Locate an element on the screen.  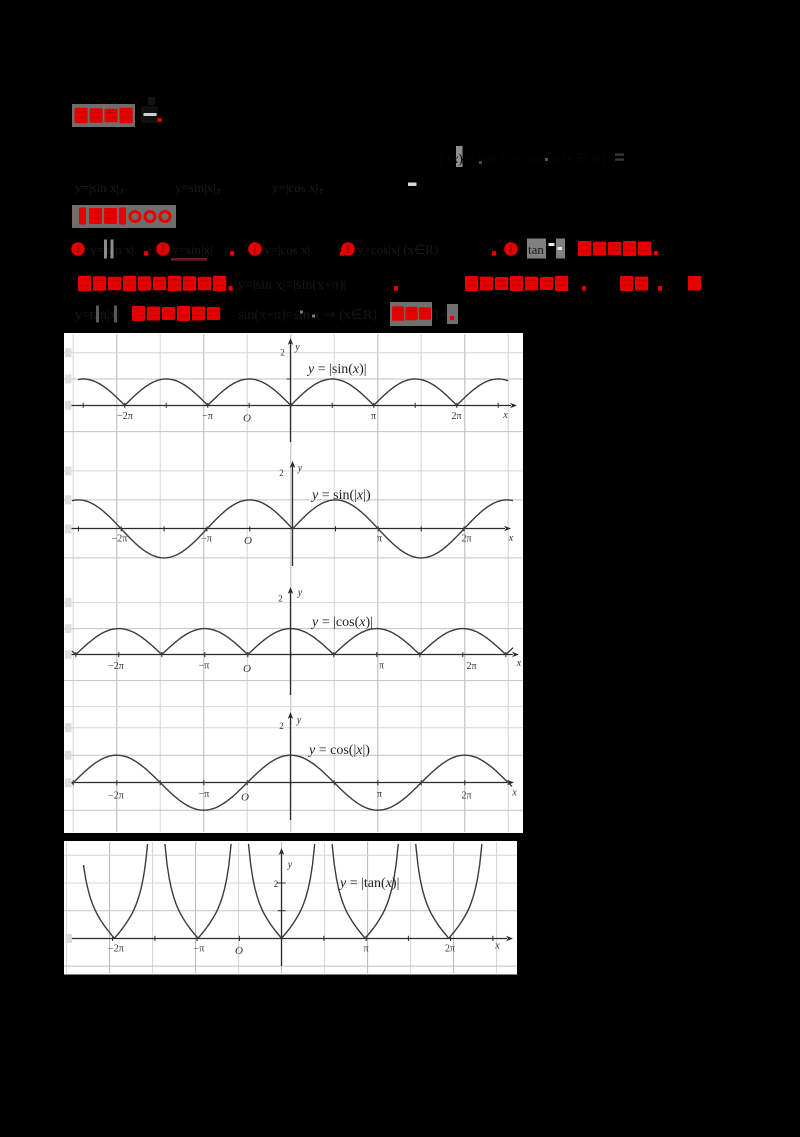
svg-text: sin(x+π)=sin x ⇒ (x∈R) is located at coordinates (307, 315).